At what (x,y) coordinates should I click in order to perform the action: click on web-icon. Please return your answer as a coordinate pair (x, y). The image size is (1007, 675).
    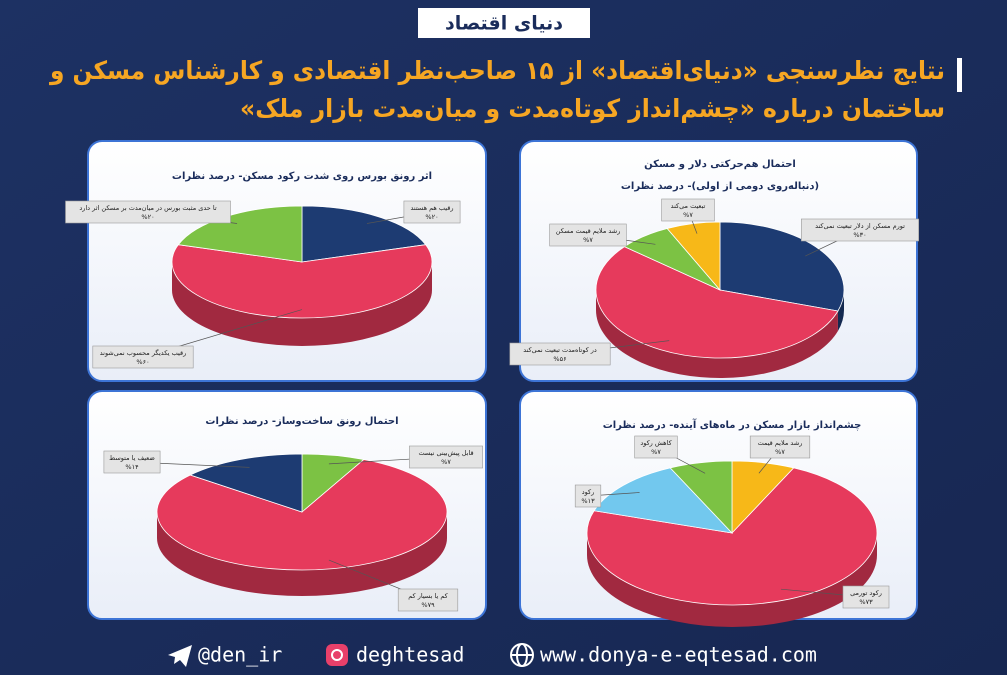
    Looking at the image, I should click on (522, 655).